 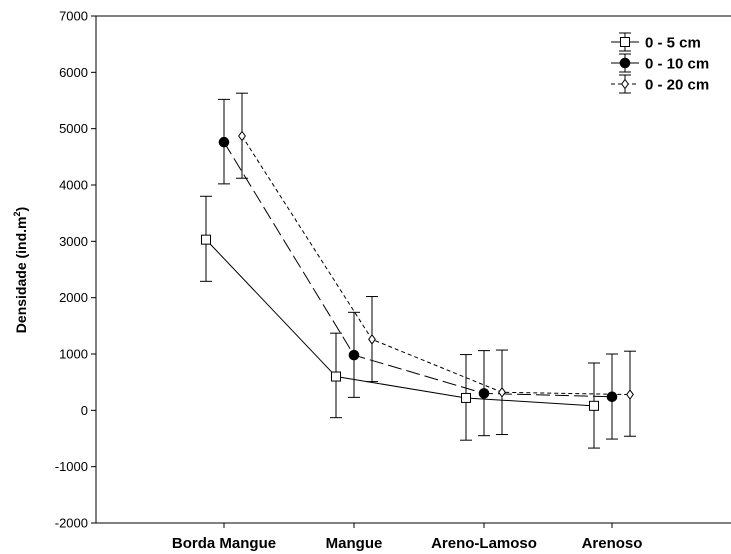 What do you see at coordinates (73, 354) in the screenshot?
I see `y-tick-label: 1000` at bounding box center [73, 354].